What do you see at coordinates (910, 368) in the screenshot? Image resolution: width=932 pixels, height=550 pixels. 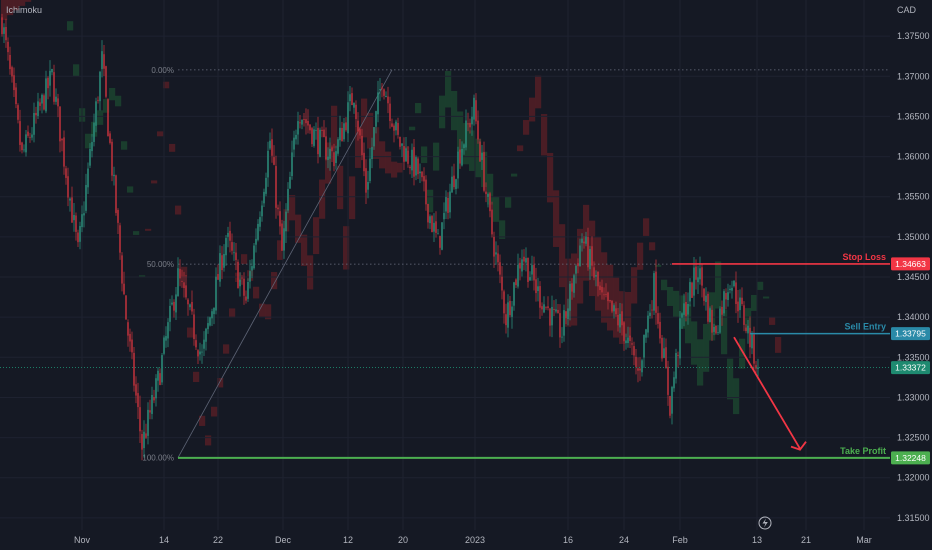 I see `current-price-tag` at bounding box center [910, 368].